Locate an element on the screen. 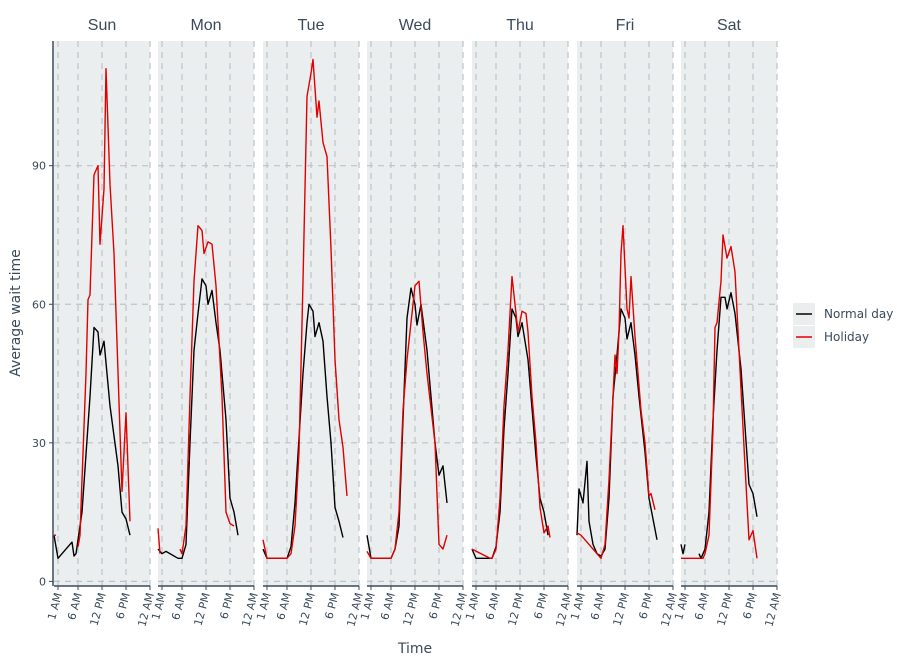 This screenshot has height=665, width=897. facet-label: Tue is located at coordinates (311, 25).